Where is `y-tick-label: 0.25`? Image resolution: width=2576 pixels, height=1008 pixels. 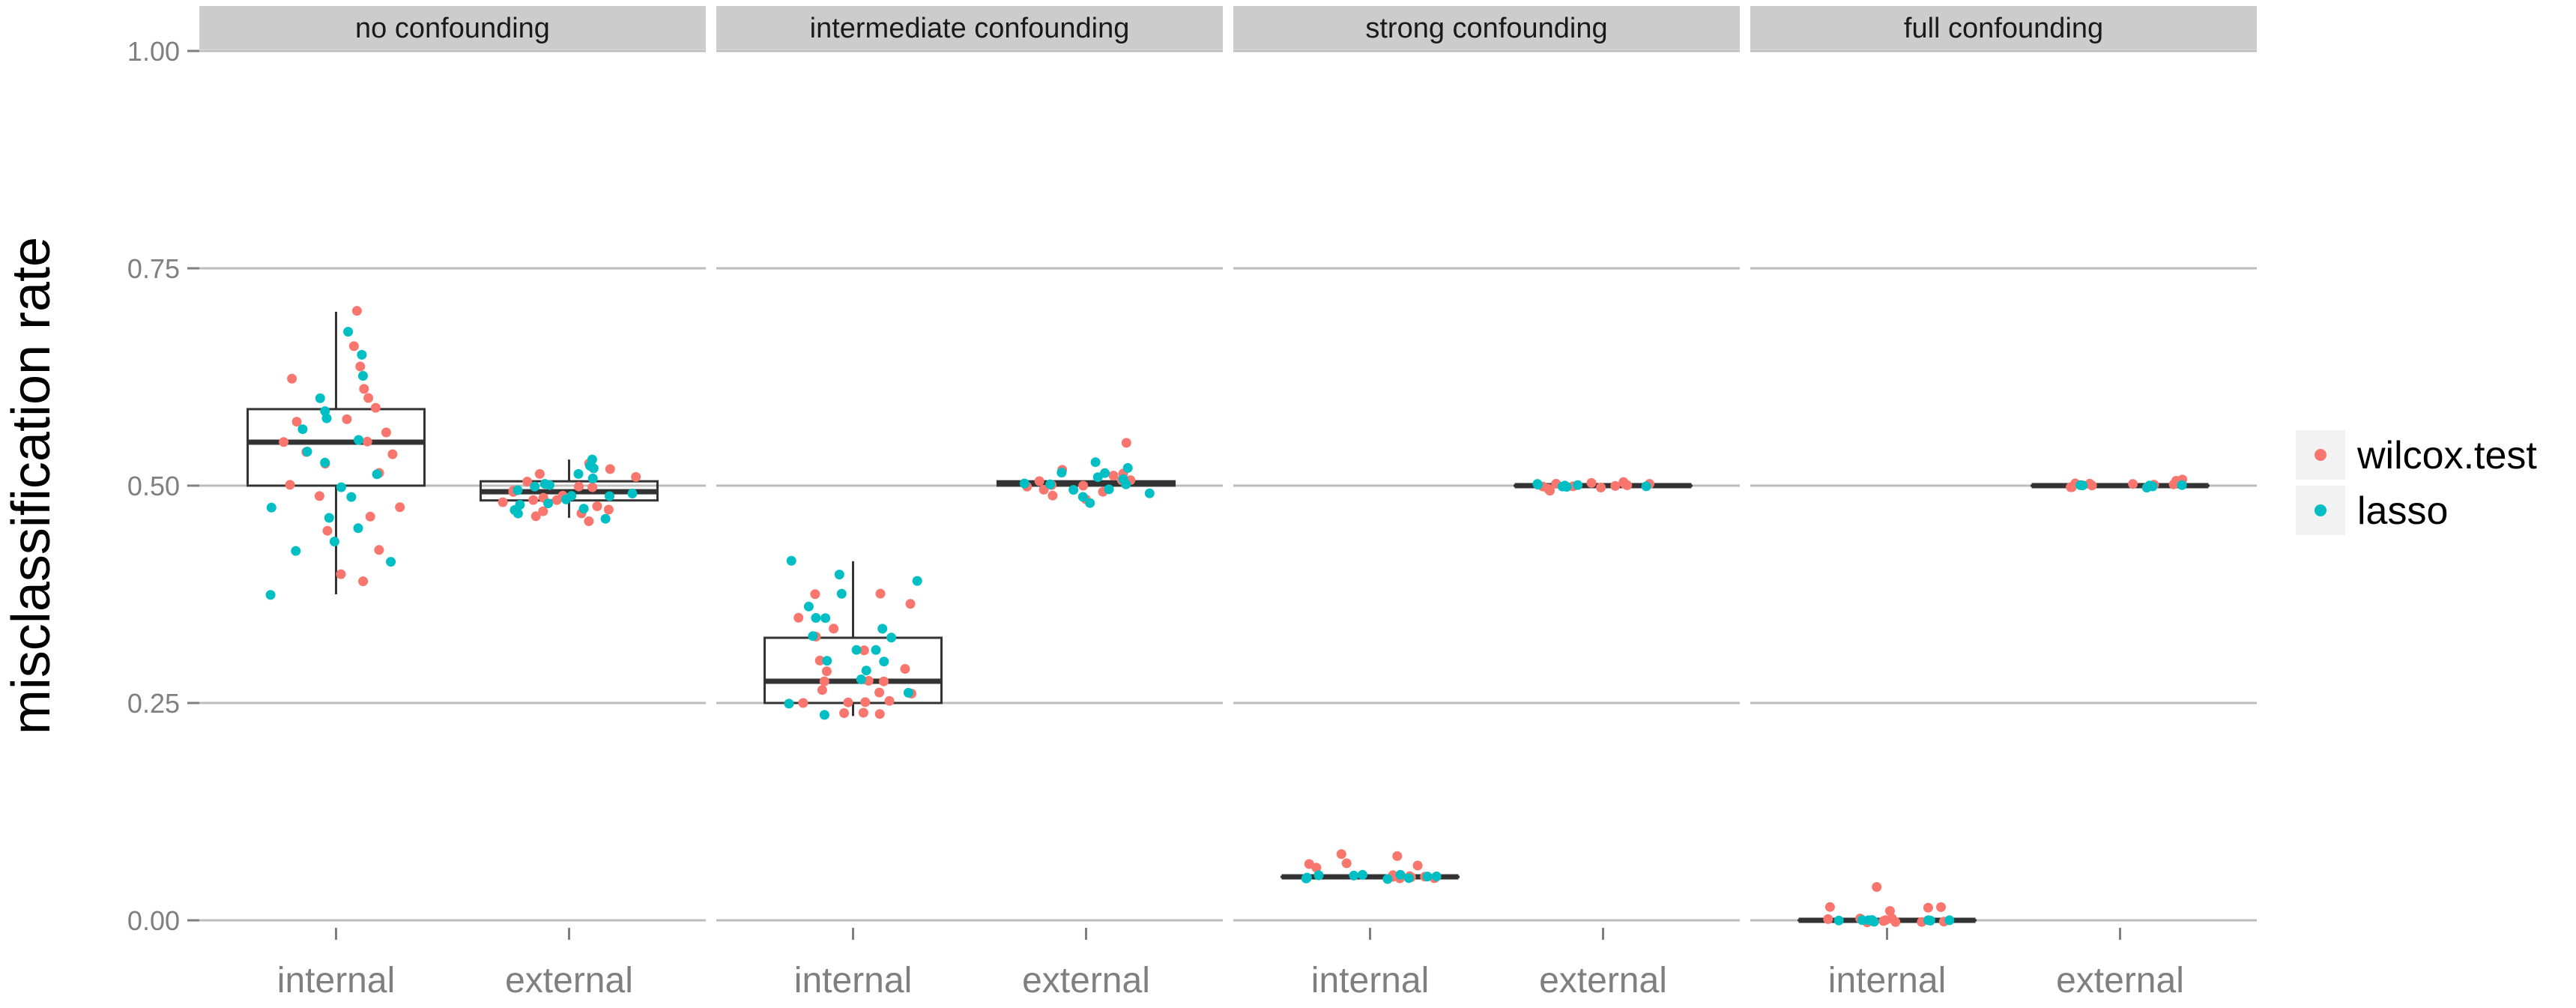
y-tick-label: 0.25 is located at coordinates (153, 703).